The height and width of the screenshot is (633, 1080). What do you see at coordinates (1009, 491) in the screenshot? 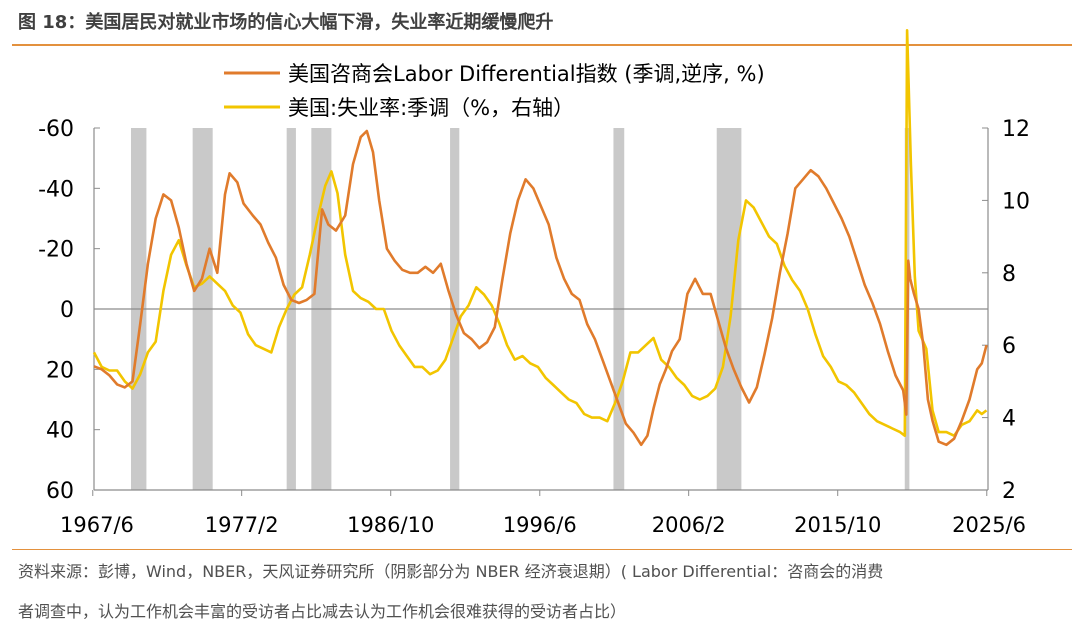
I see `right-tick-label: 2` at bounding box center [1009, 491].